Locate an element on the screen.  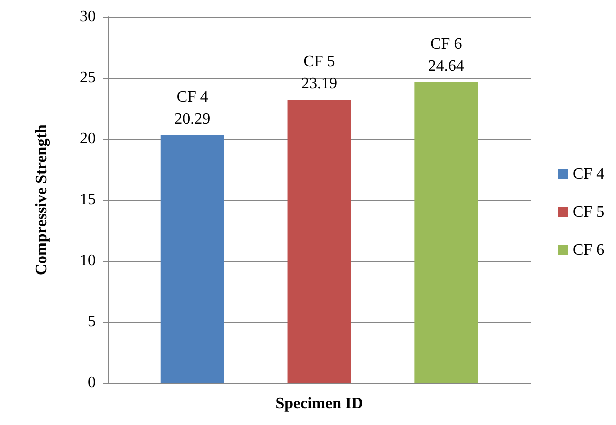
legend-label: CF 6 is located at coordinates (589, 250).